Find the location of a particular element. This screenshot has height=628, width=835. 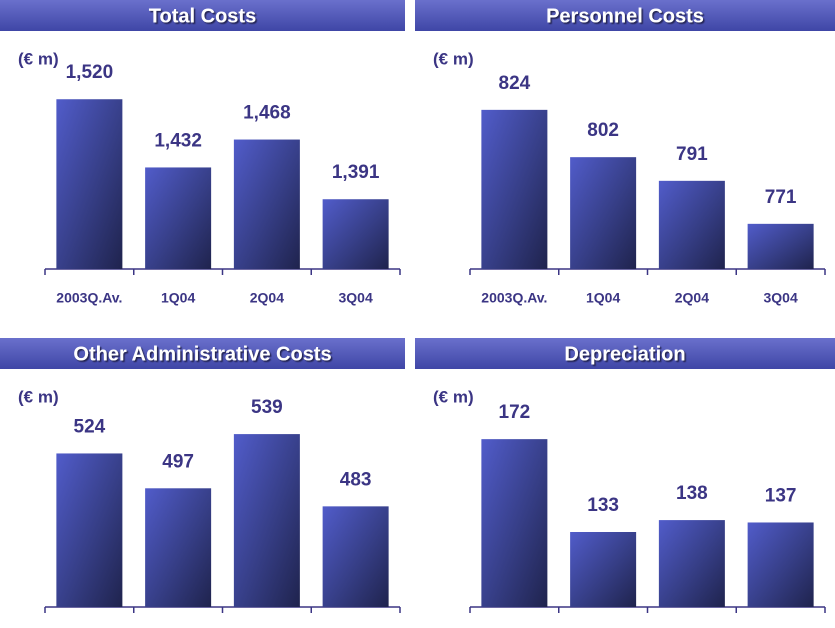

data-label: 824 is located at coordinates (515, 83).